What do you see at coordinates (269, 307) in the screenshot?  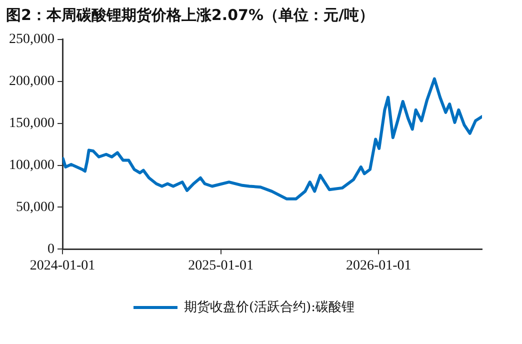 I see `legend-label: 期货收盘价(活跃合约):碳酸锂` at bounding box center [269, 307].